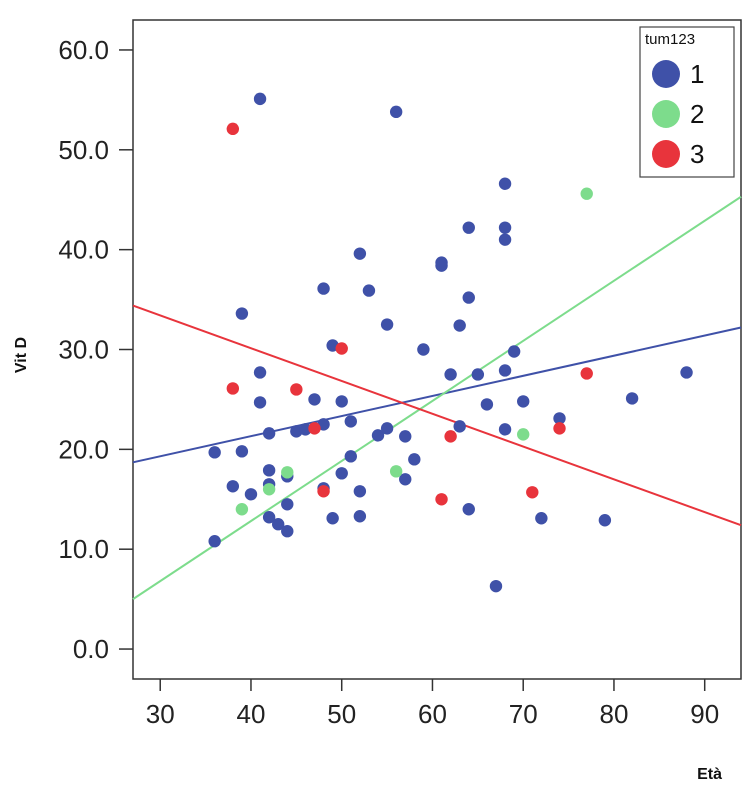  I want to click on x-axis: 30 40 50 60 70 80 90, so click(432, 704).